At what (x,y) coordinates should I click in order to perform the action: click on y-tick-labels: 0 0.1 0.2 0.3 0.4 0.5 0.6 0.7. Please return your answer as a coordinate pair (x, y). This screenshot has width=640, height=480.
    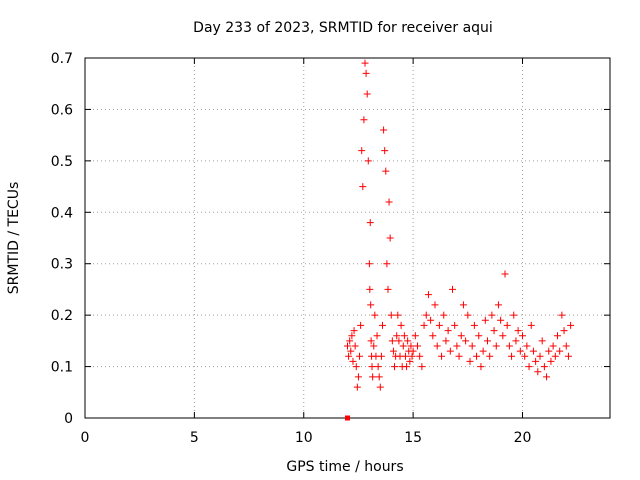
    Looking at the image, I should click on (62, 239).